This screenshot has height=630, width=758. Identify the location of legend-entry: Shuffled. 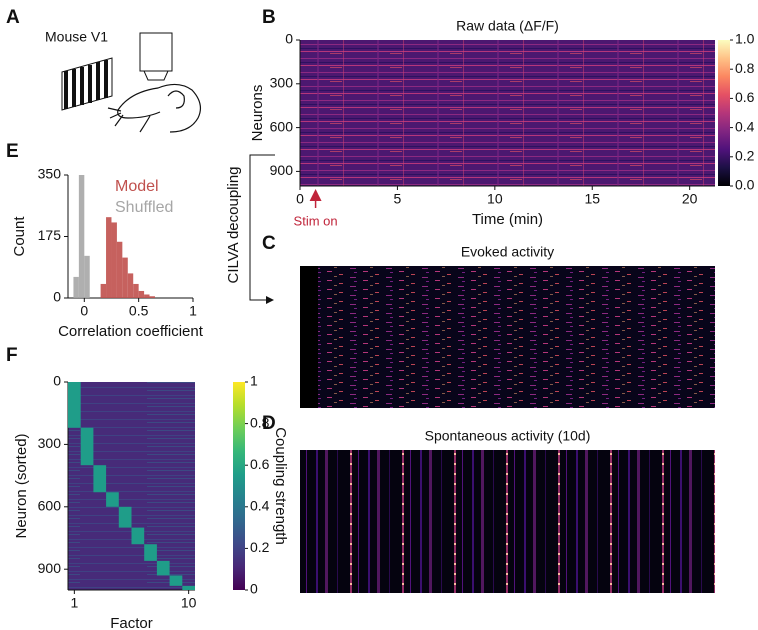
(144, 207).